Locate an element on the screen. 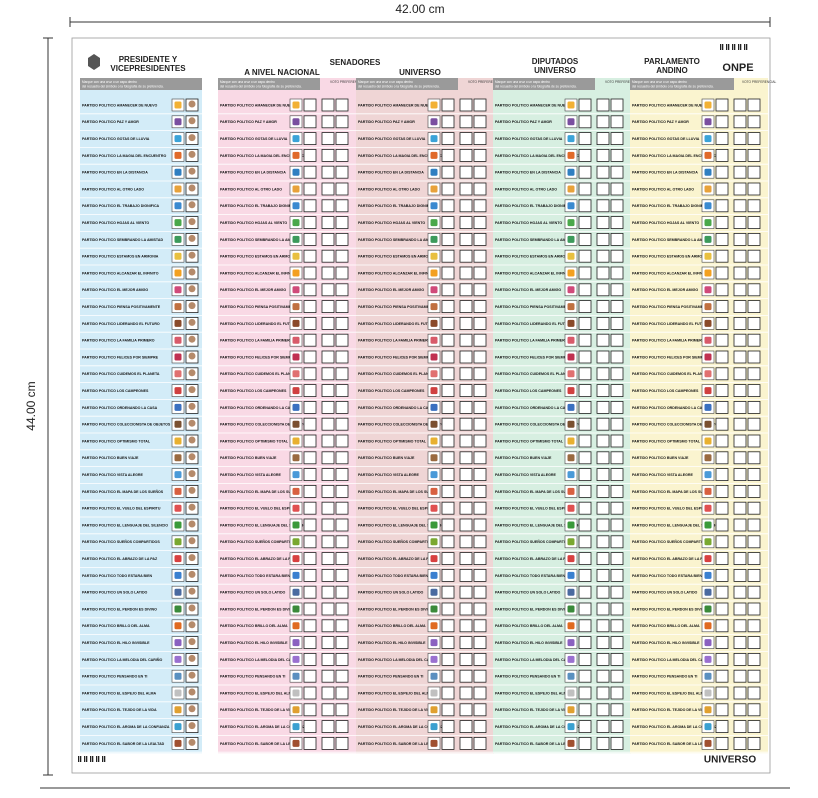  party-name: PARTIDO POLITICO EL SABOR DE LA LEALTAD is located at coordinates (123, 744).